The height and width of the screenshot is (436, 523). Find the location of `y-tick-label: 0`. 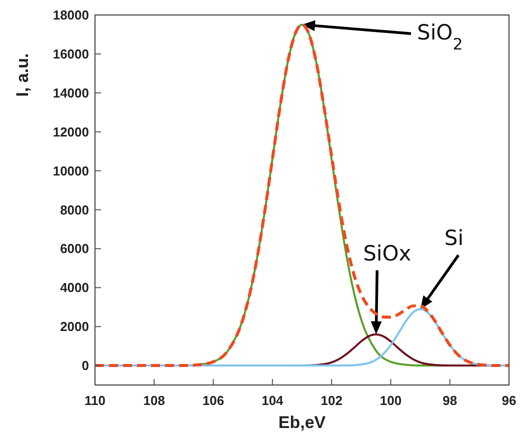

y-tick-label: 0 is located at coordinates (85, 366).